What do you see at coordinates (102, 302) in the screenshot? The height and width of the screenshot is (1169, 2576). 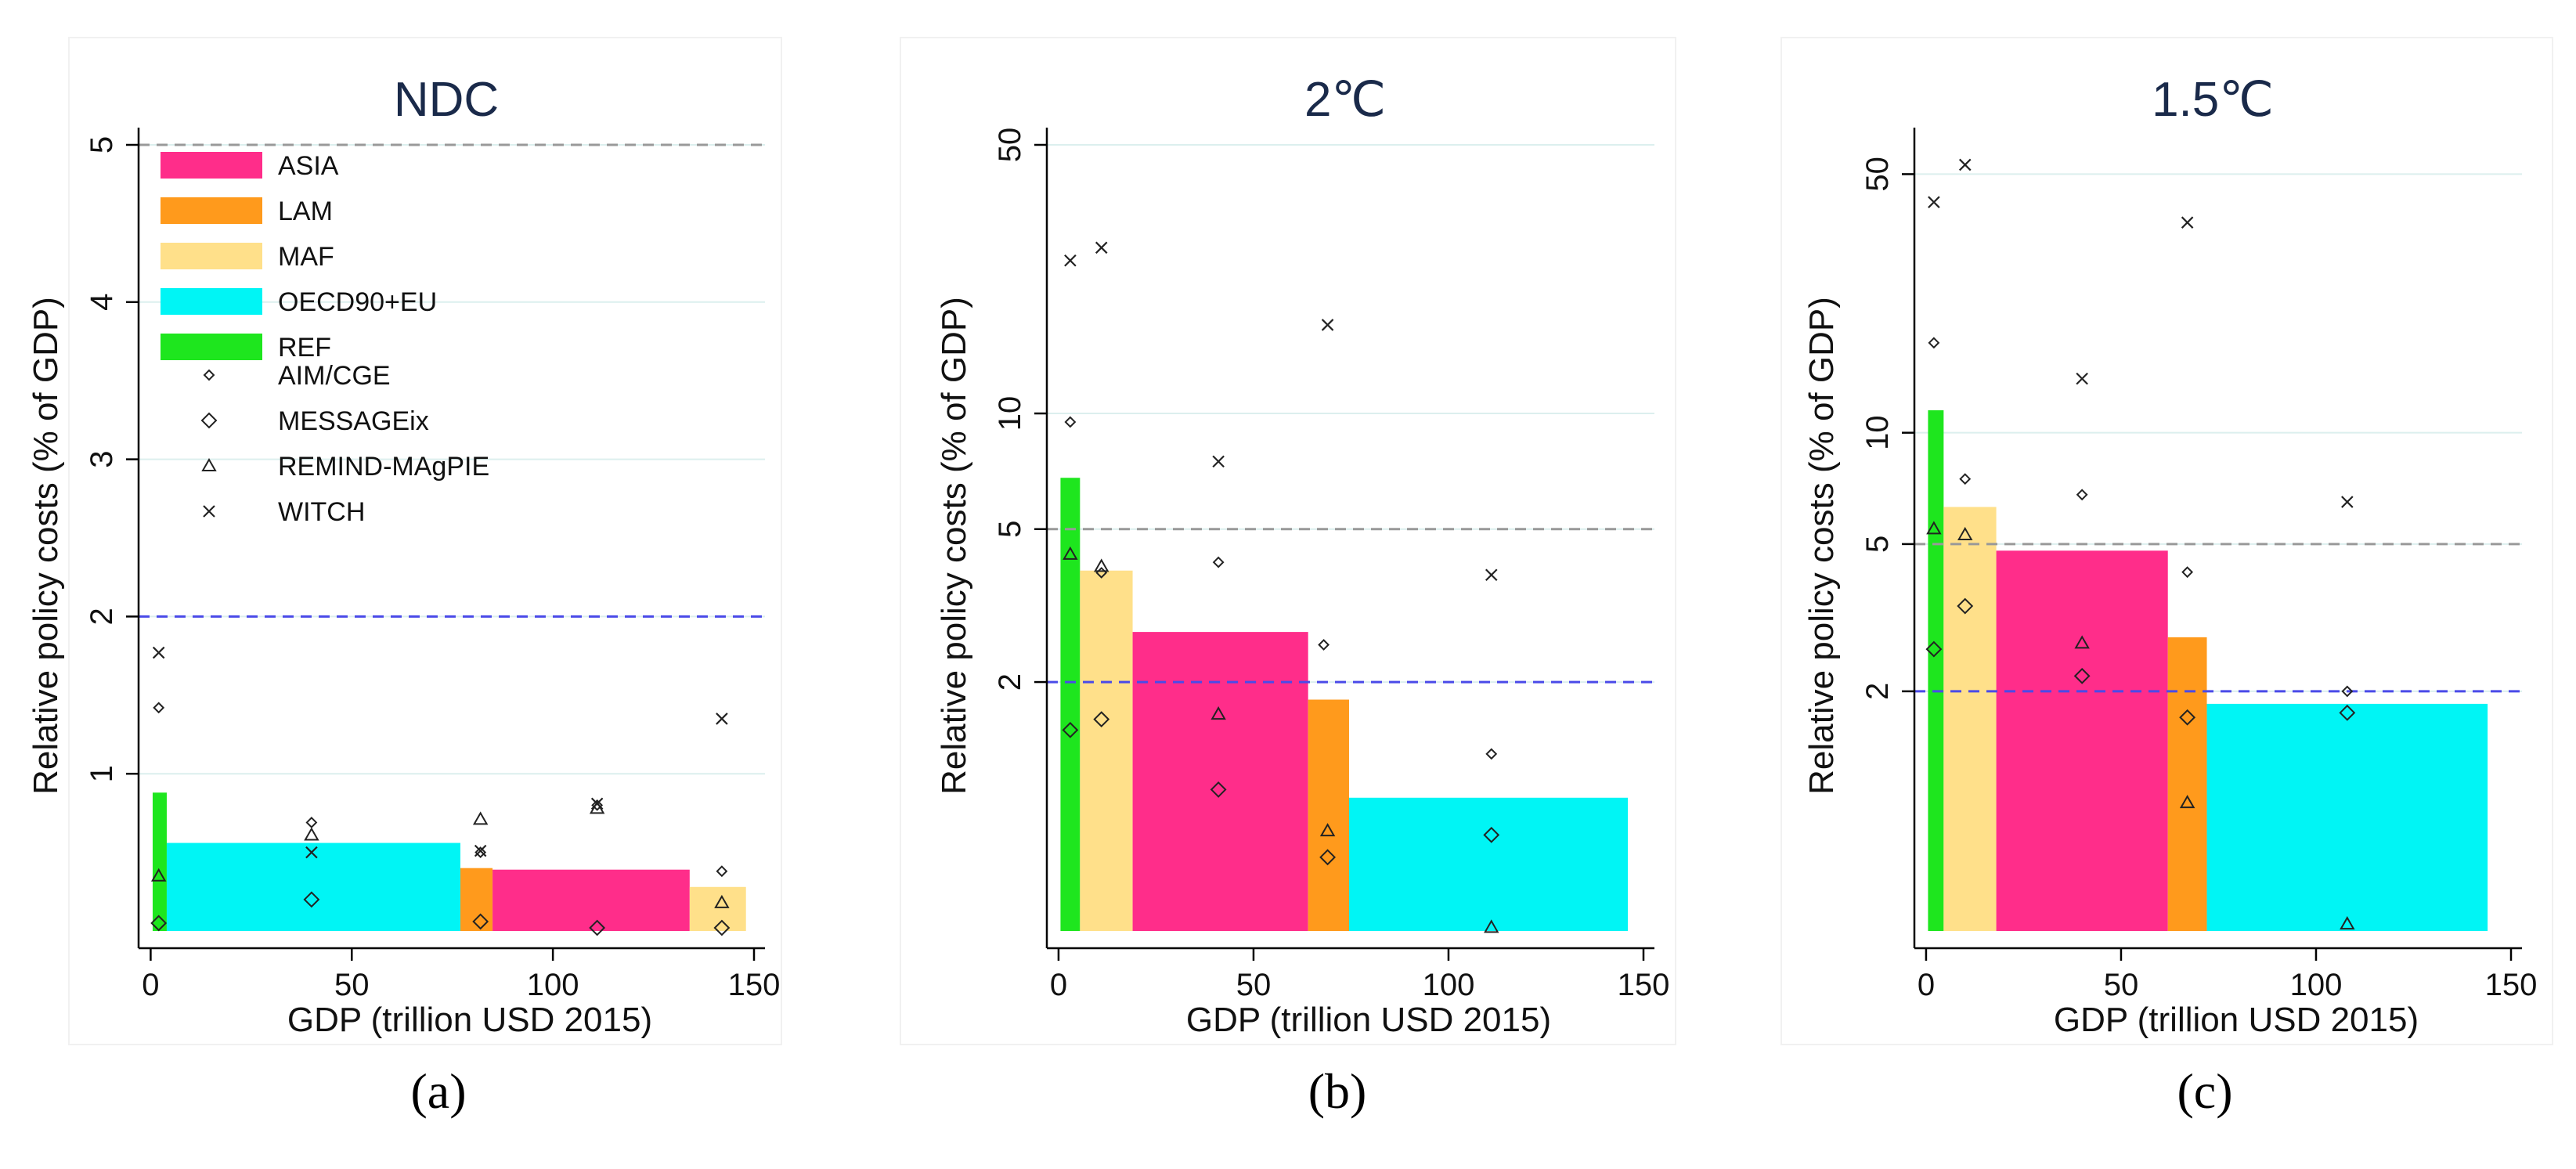 I see `y-tick-label: 4` at bounding box center [102, 302].